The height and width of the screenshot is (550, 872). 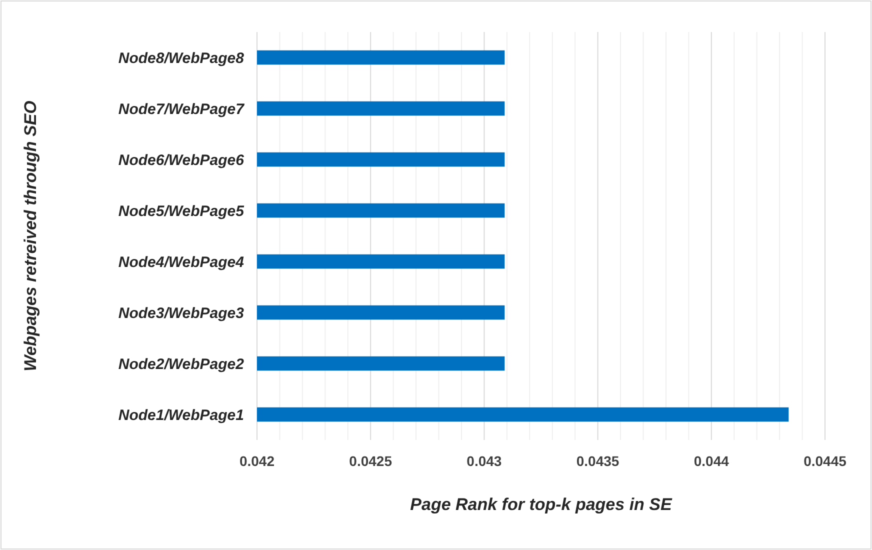 What do you see at coordinates (181, 109) in the screenshot?
I see `y-tick-label: Node7/WebPage7` at bounding box center [181, 109].